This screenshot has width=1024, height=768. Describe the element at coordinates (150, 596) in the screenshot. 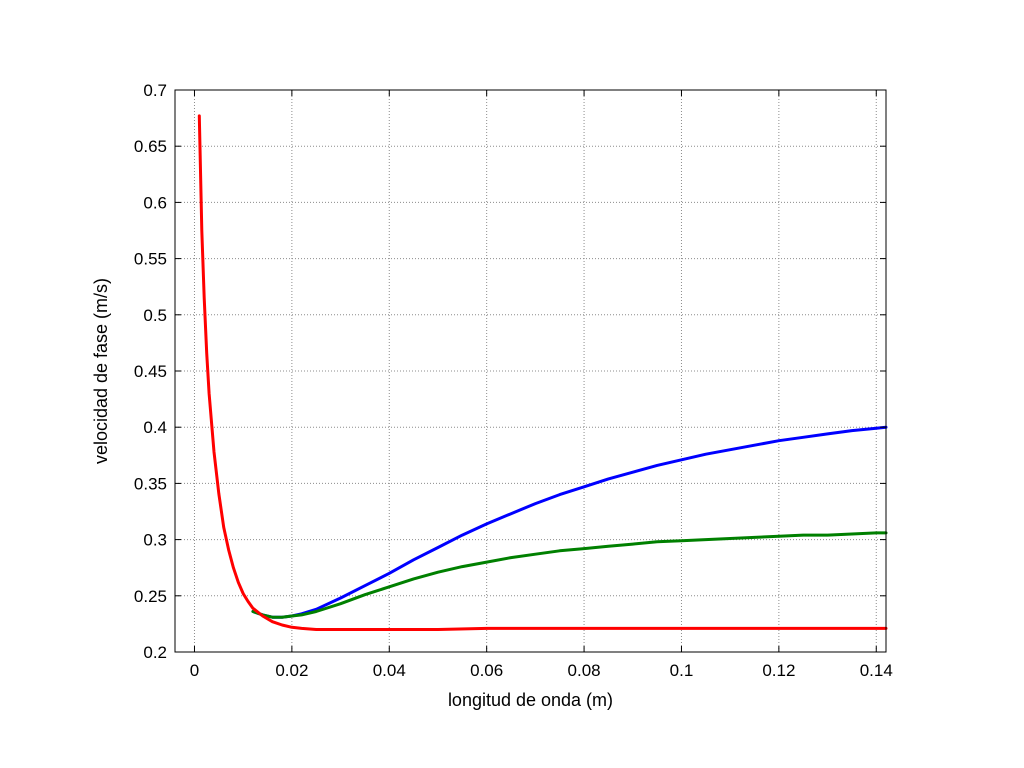

I see `y-tick-label: 0.25` at that location.